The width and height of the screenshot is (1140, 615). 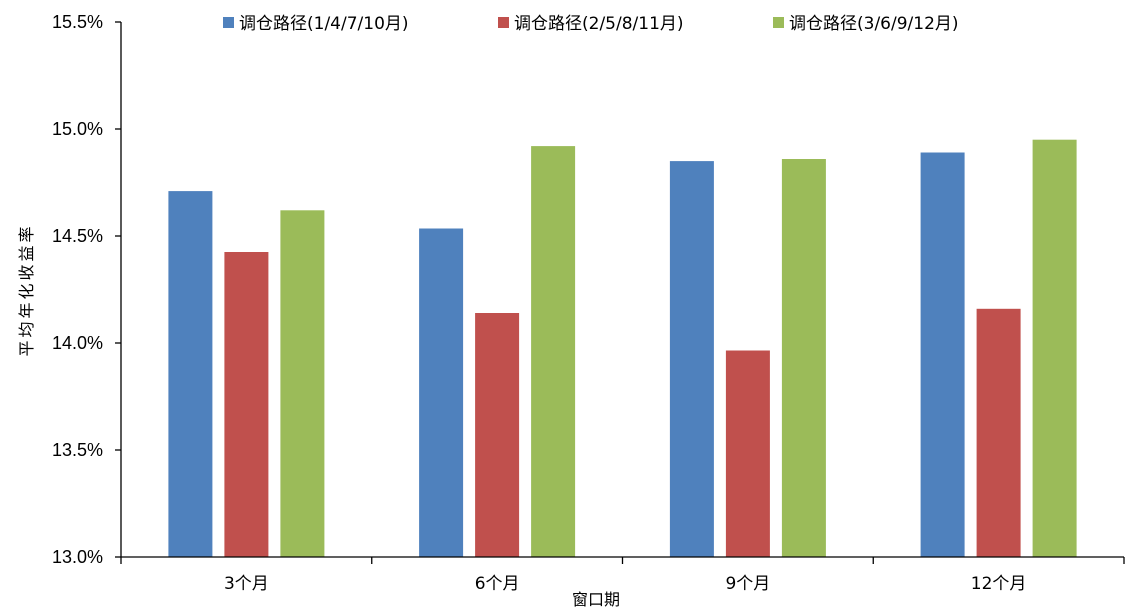 I want to click on legend-label-3: 调仓路径(3/6/9/12月), so click(x=874, y=24).